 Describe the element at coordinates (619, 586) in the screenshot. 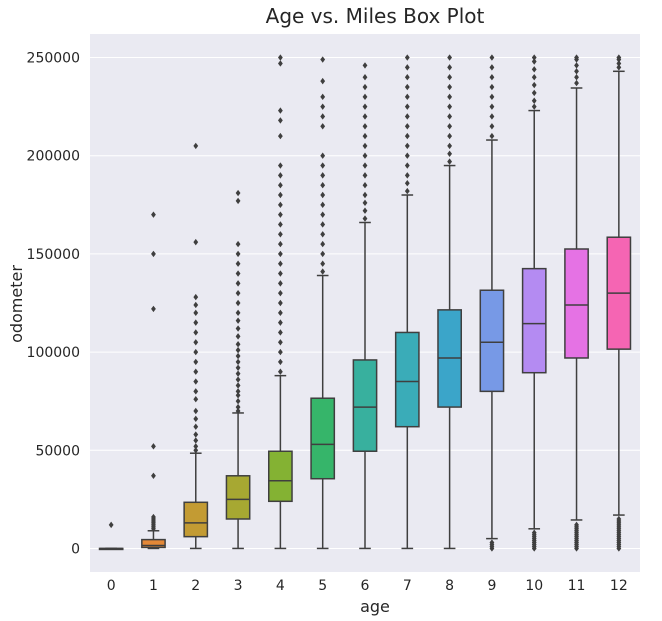

I see `x-tick-label: 12` at that location.